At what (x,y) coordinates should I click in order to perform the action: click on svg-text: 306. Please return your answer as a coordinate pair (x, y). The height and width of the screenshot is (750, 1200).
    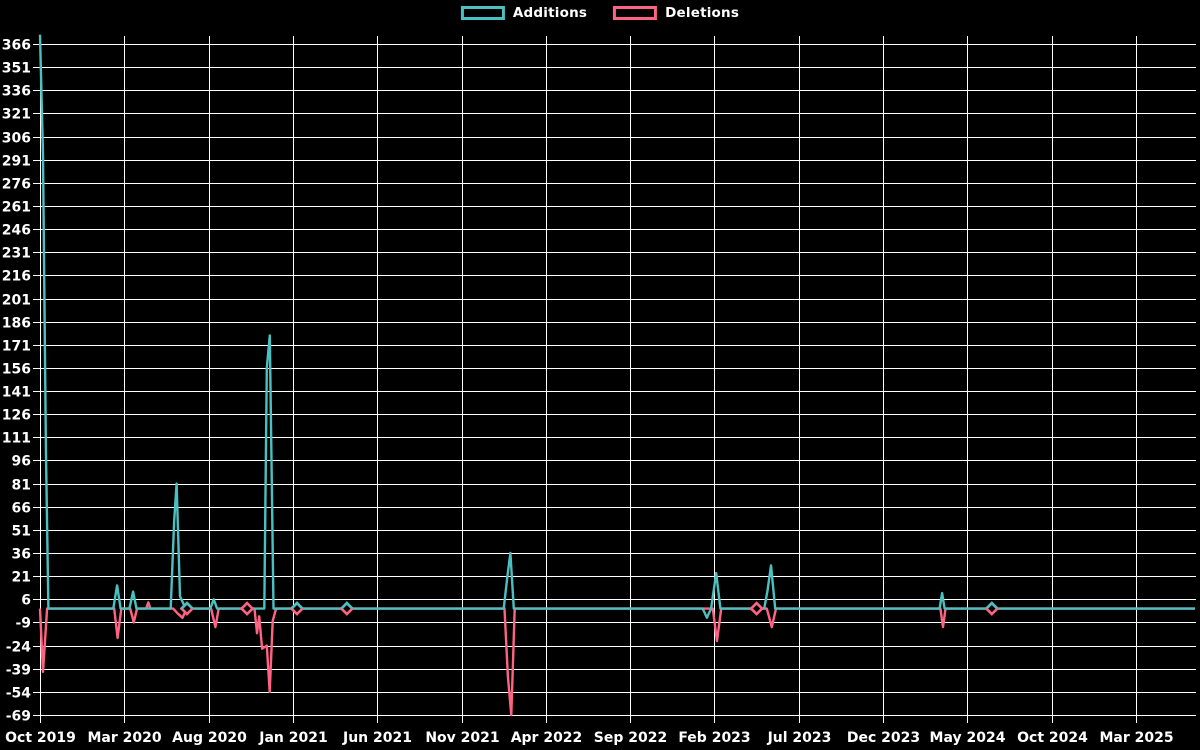
    Looking at the image, I should click on (16, 139).